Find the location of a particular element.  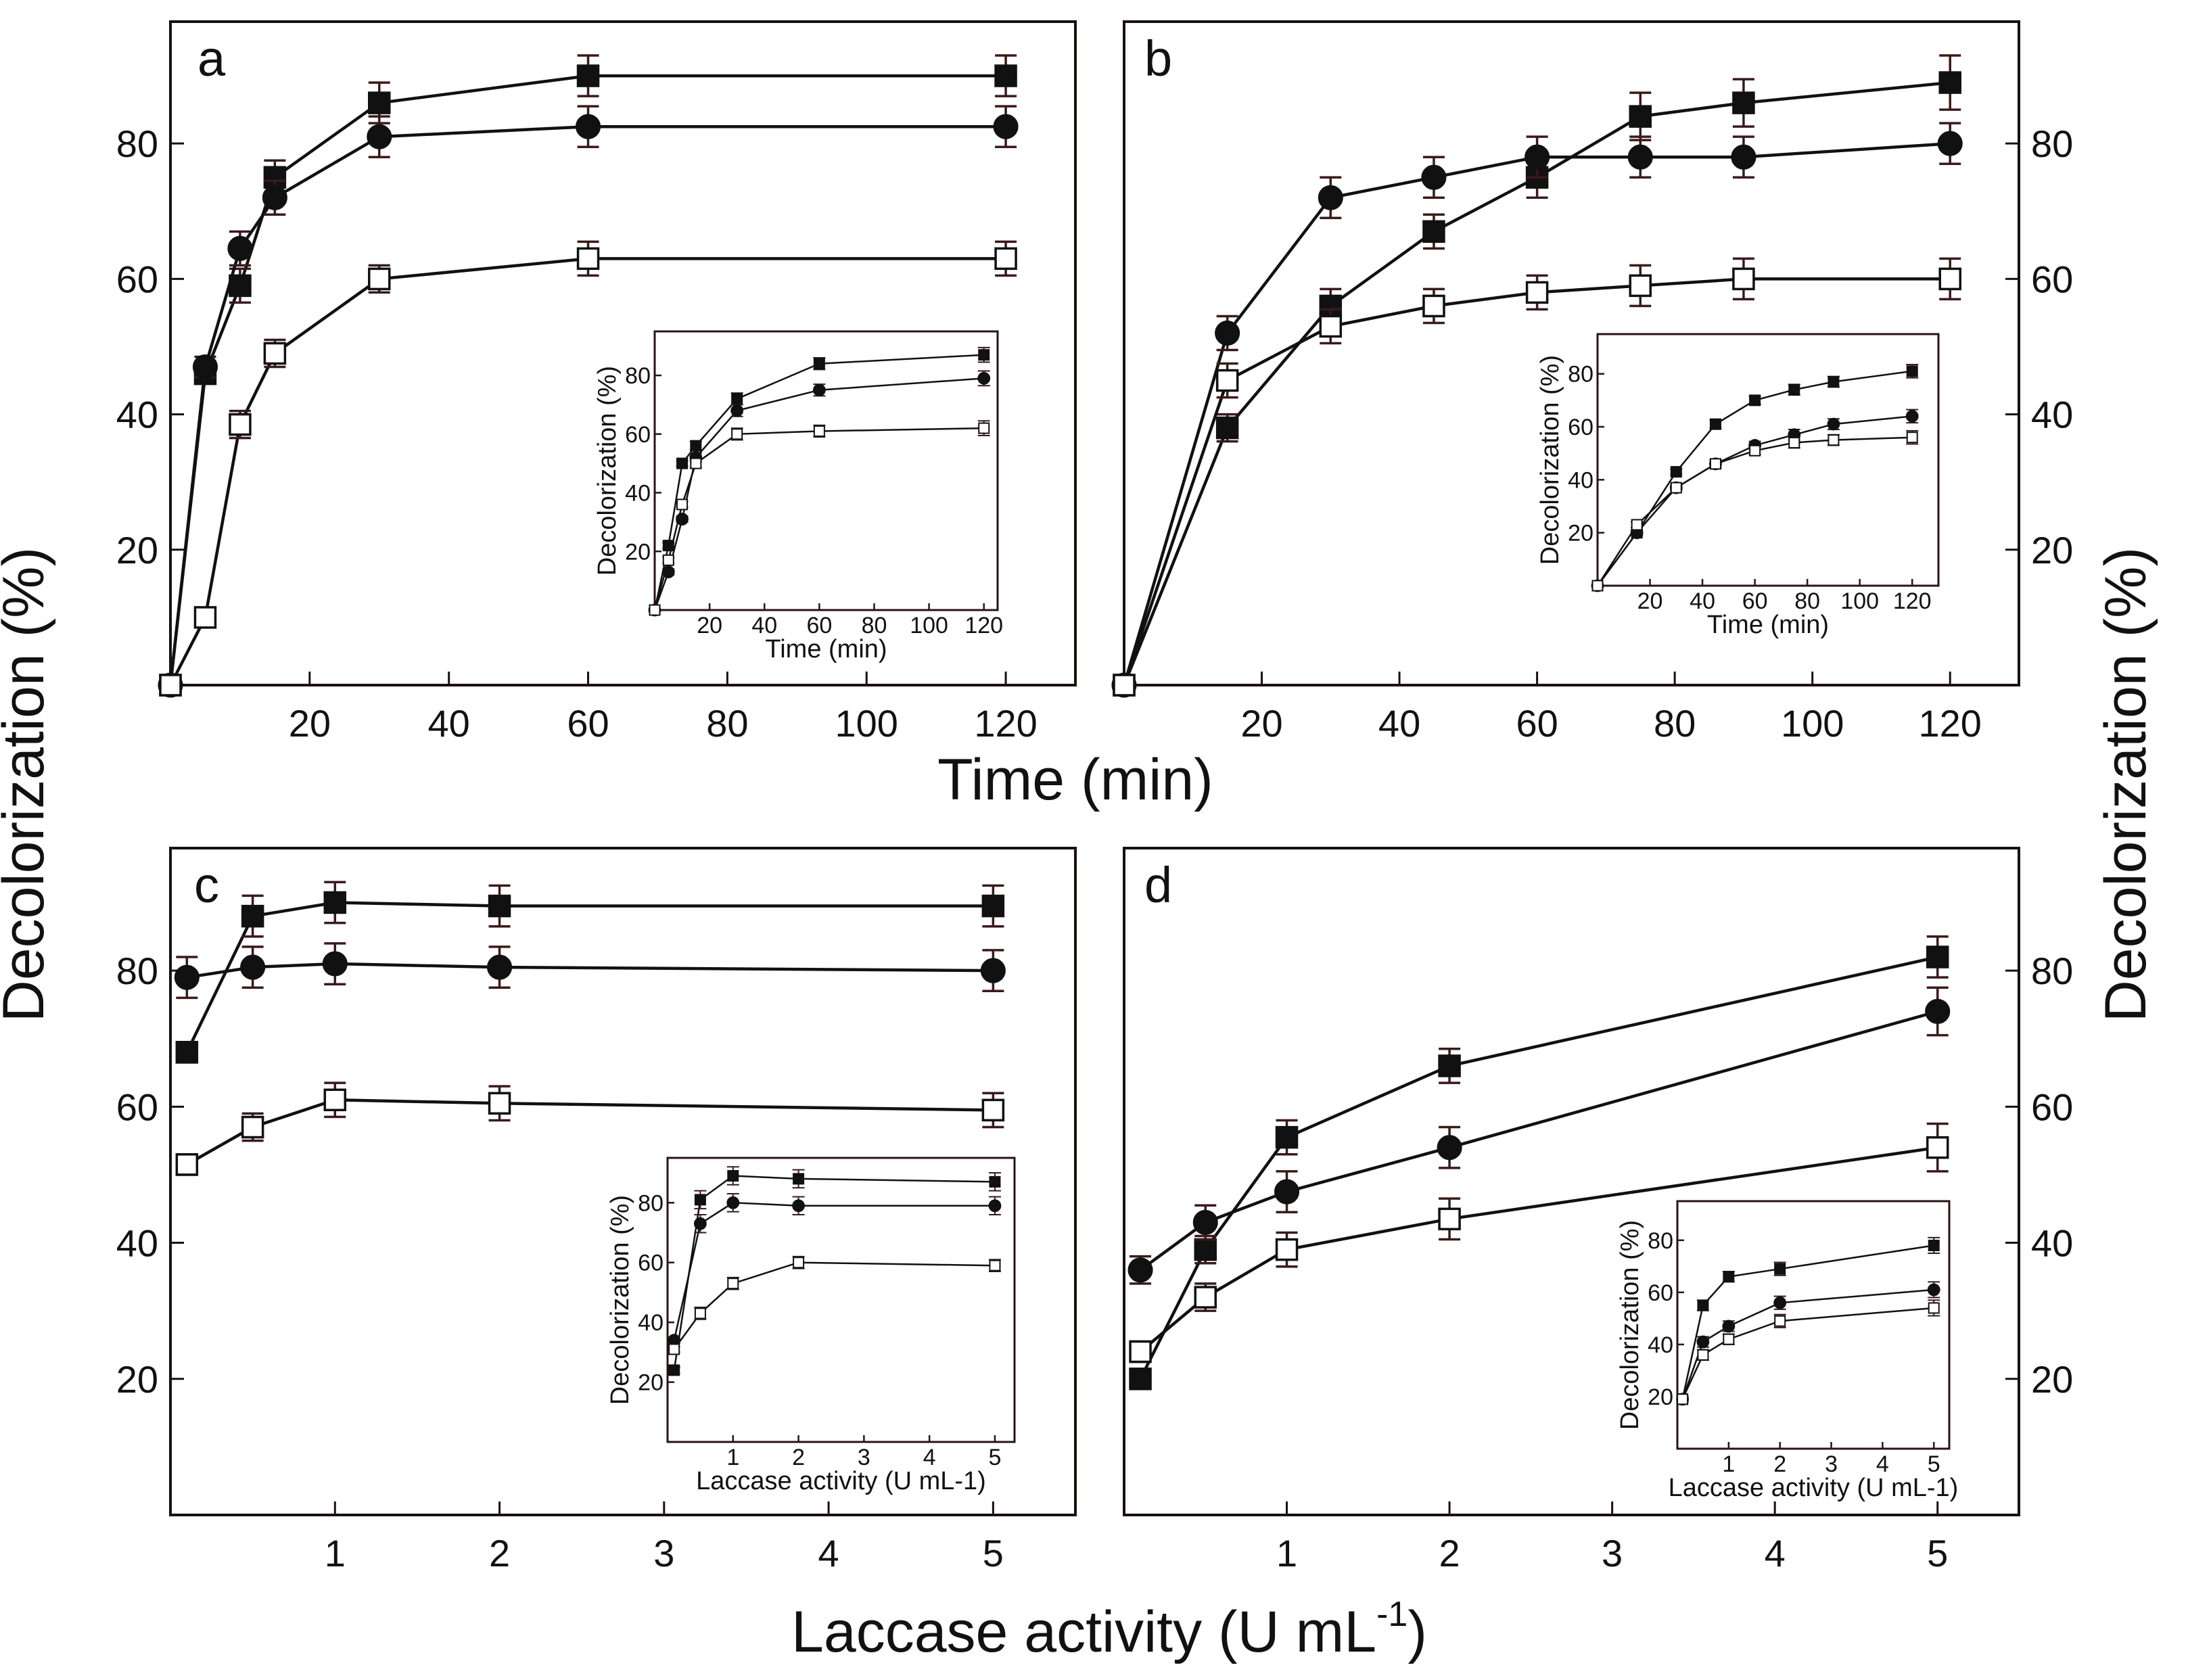

inset-a-y-tick-label: 80 is located at coordinates (638, 376).